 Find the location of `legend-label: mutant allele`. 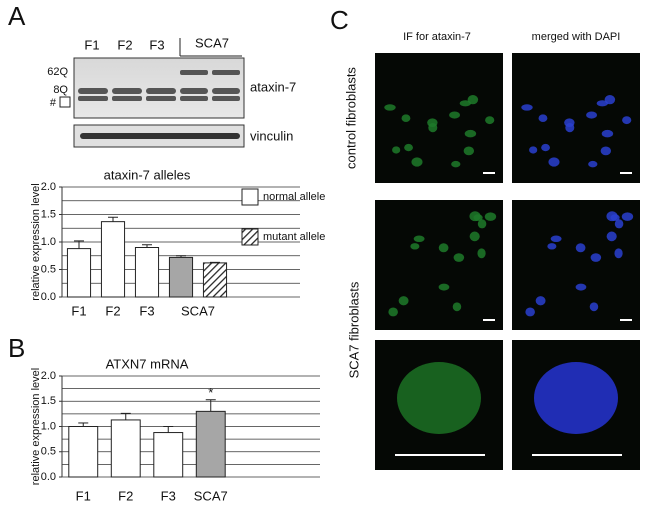

legend-label: mutant allele is located at coordinates (294, 237).